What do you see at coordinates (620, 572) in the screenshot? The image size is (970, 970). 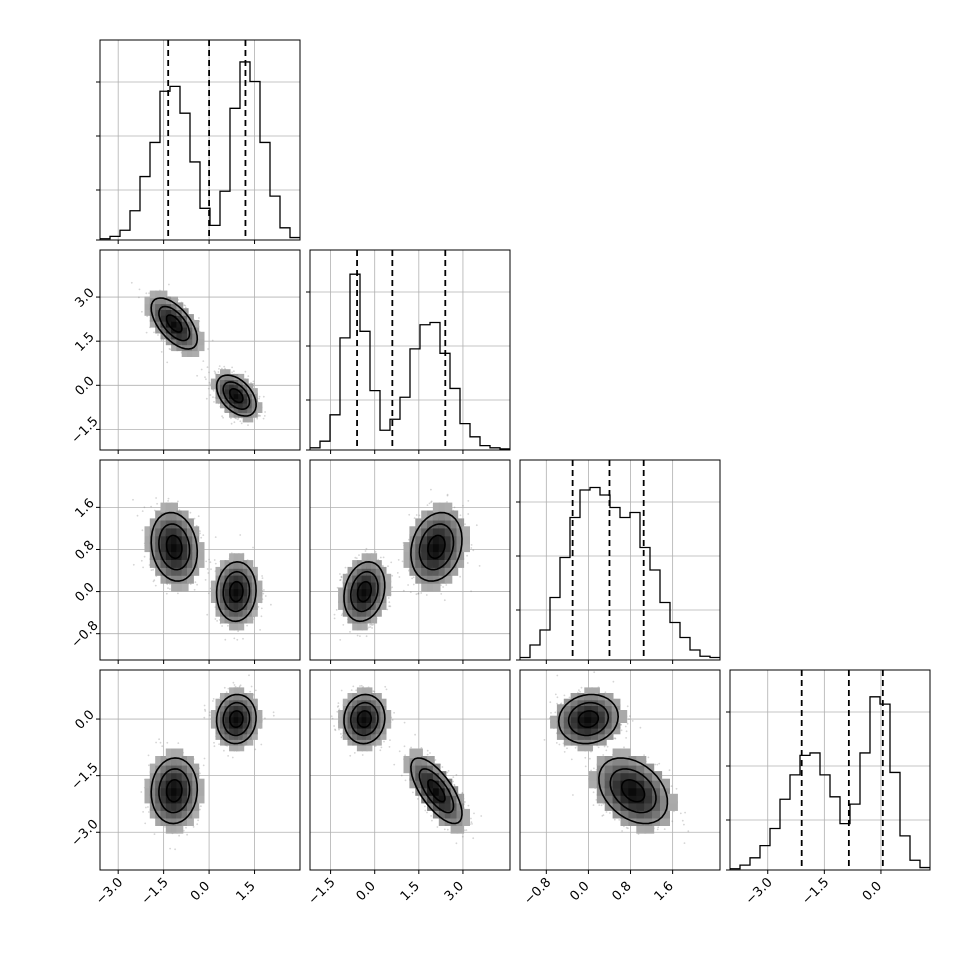 I see `histogram-steps` at bounding box center [620, 572].